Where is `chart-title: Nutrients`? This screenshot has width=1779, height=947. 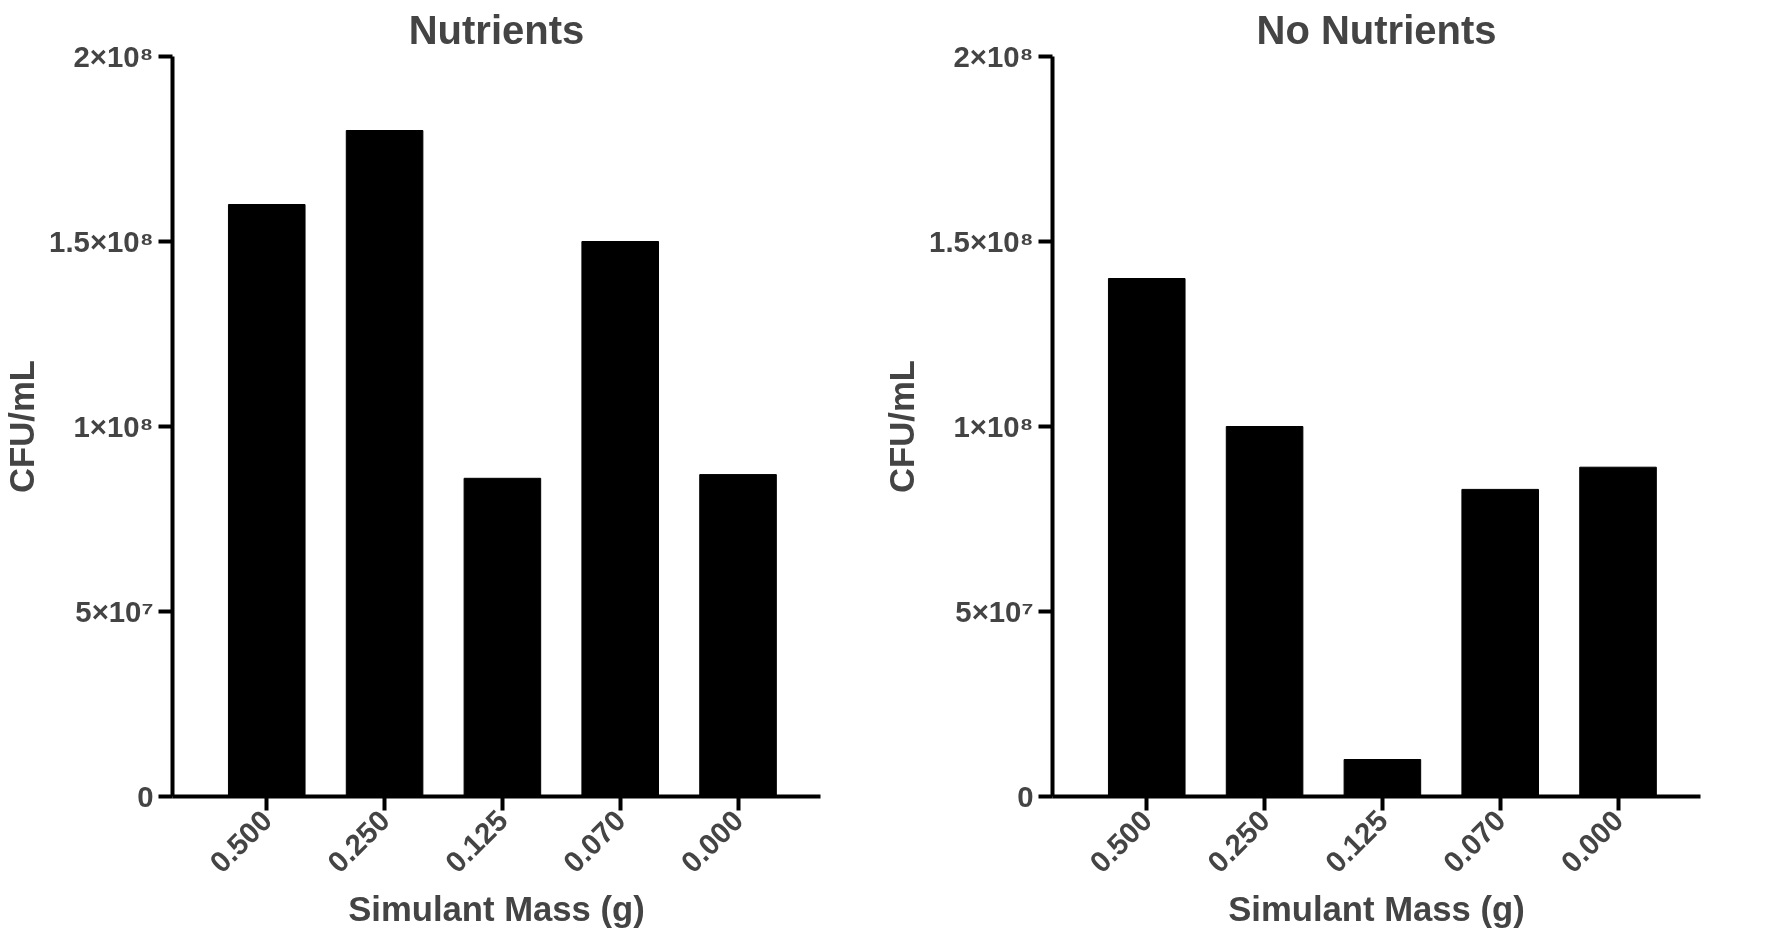 chart-title: Nutrients is located at coordinates (496, 29).